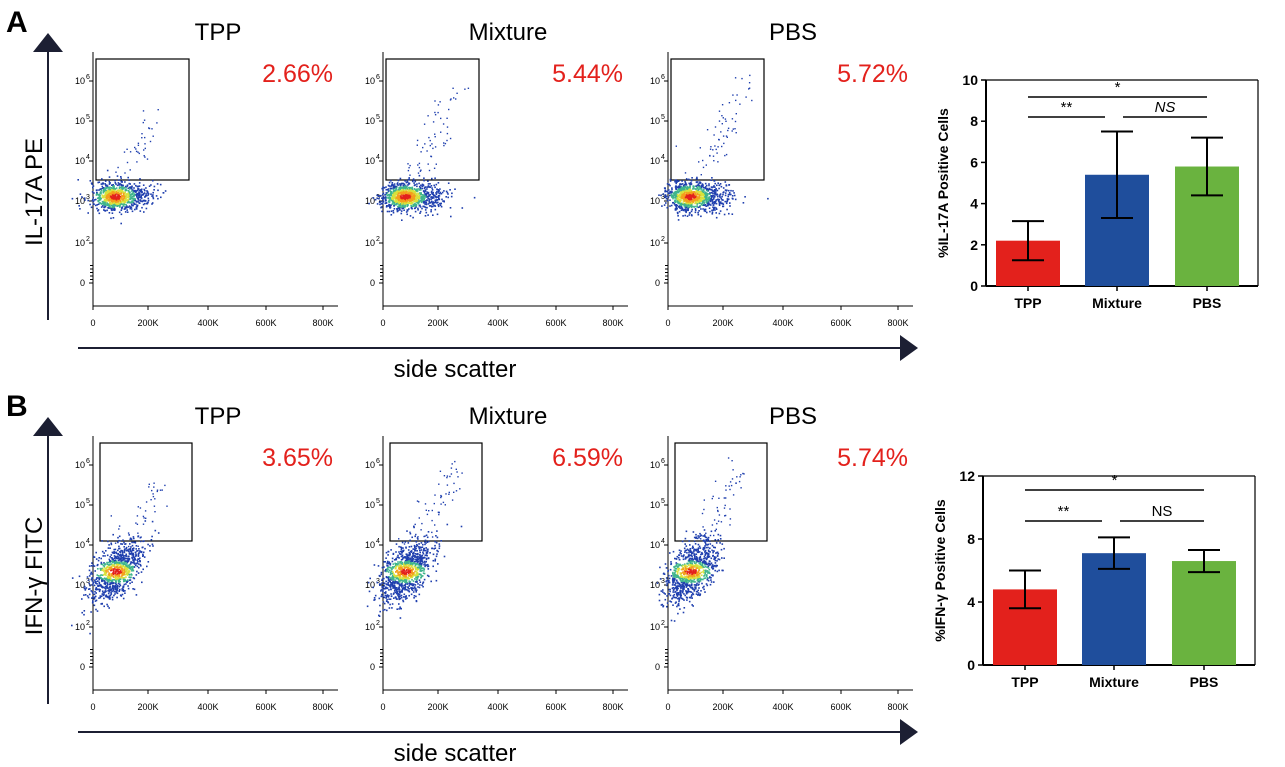 This screenshot has height=767, width=1285. I want to click on gate-box, so click(436, 492).